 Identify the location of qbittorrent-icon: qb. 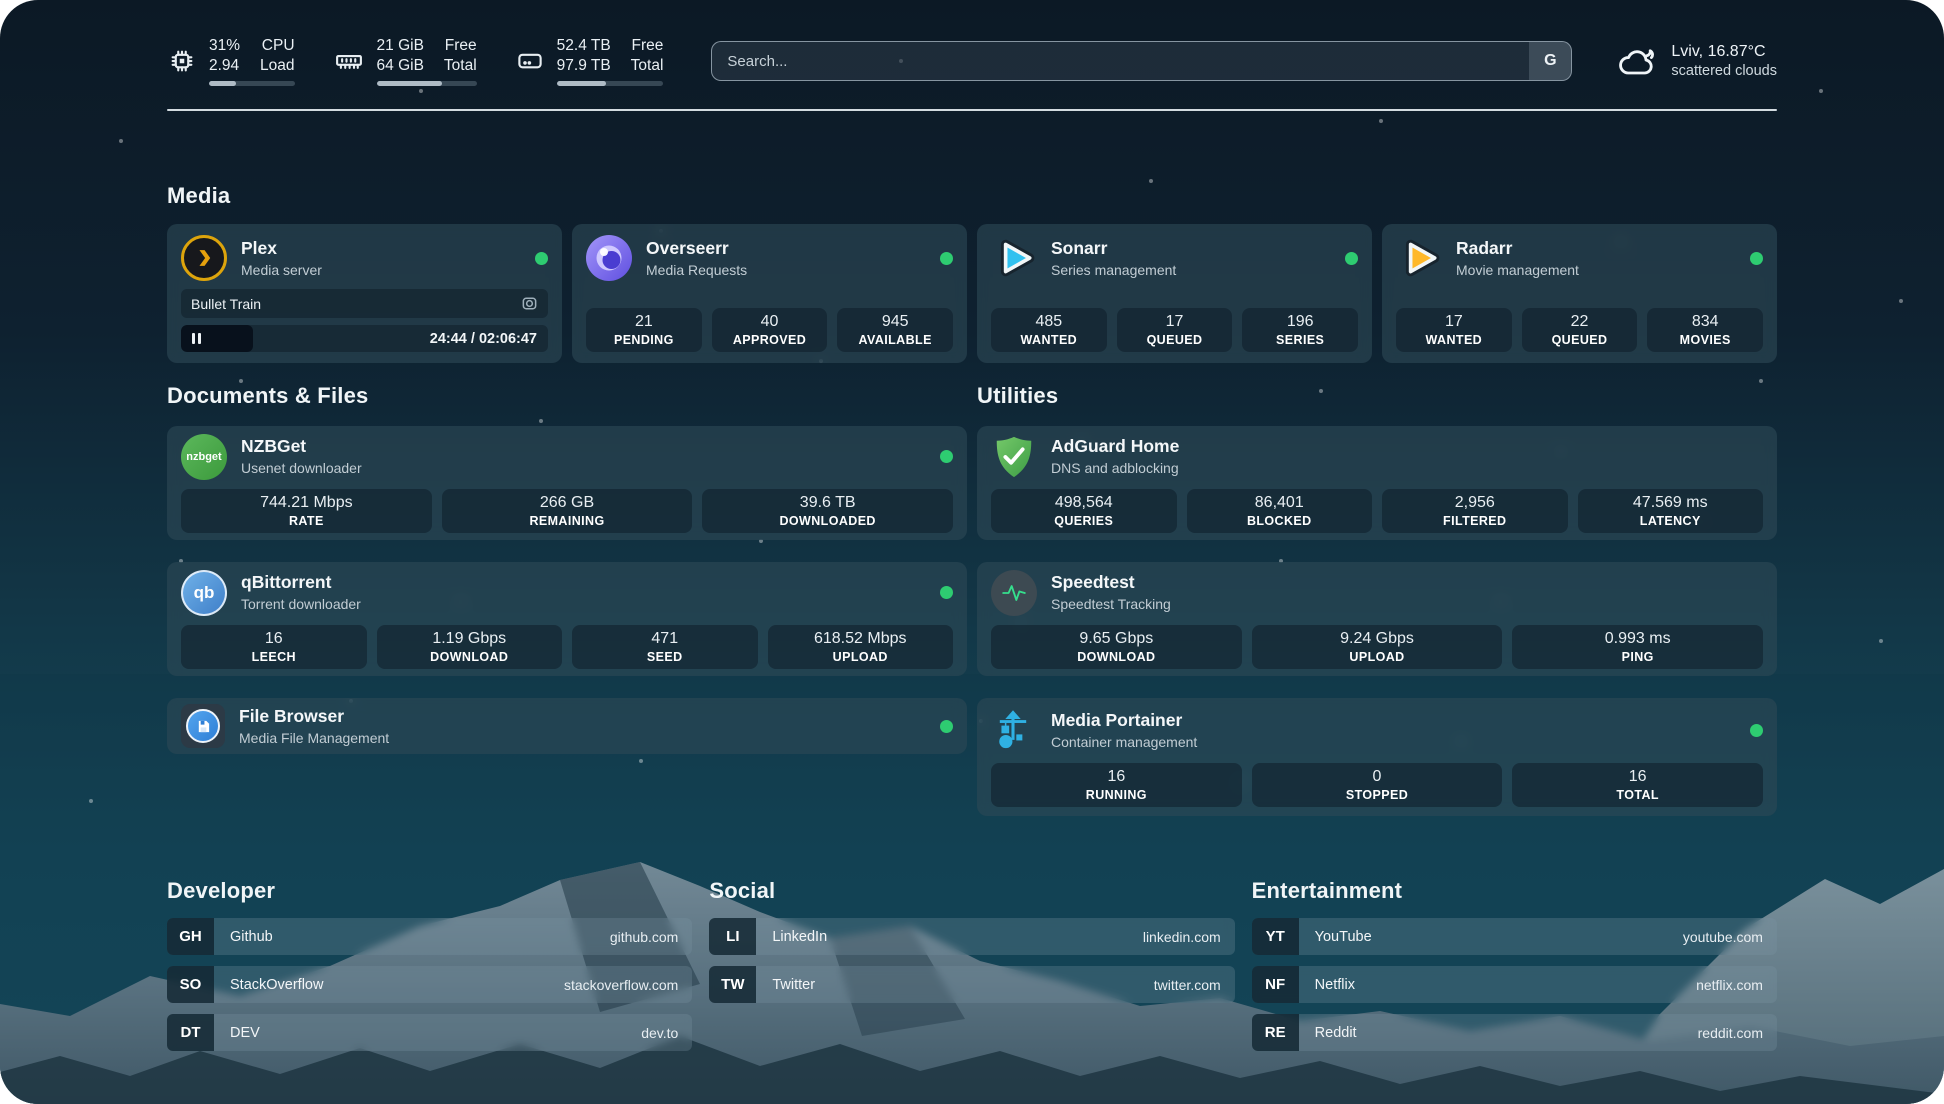
(204, 592).